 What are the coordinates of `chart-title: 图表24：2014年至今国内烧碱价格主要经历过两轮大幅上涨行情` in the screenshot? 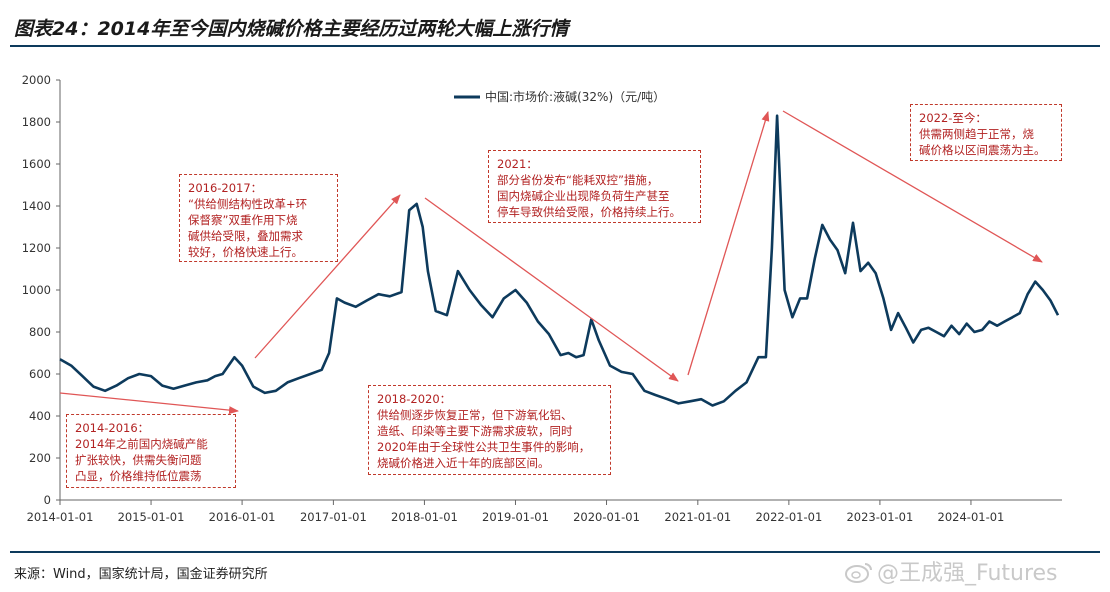 It's located at (291, 29).